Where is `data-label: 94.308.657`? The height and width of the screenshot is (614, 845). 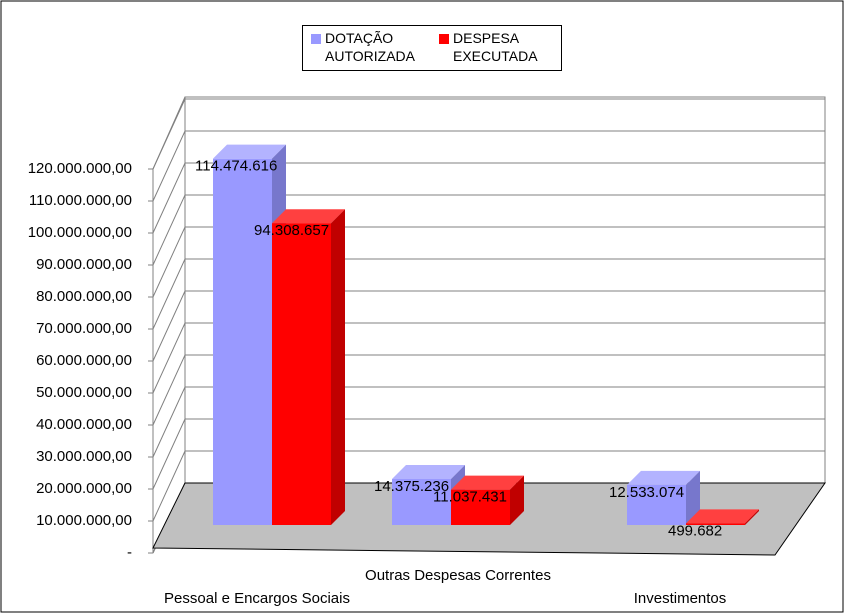
data-label: 94.308.657 is located at coordinates (291, 230).